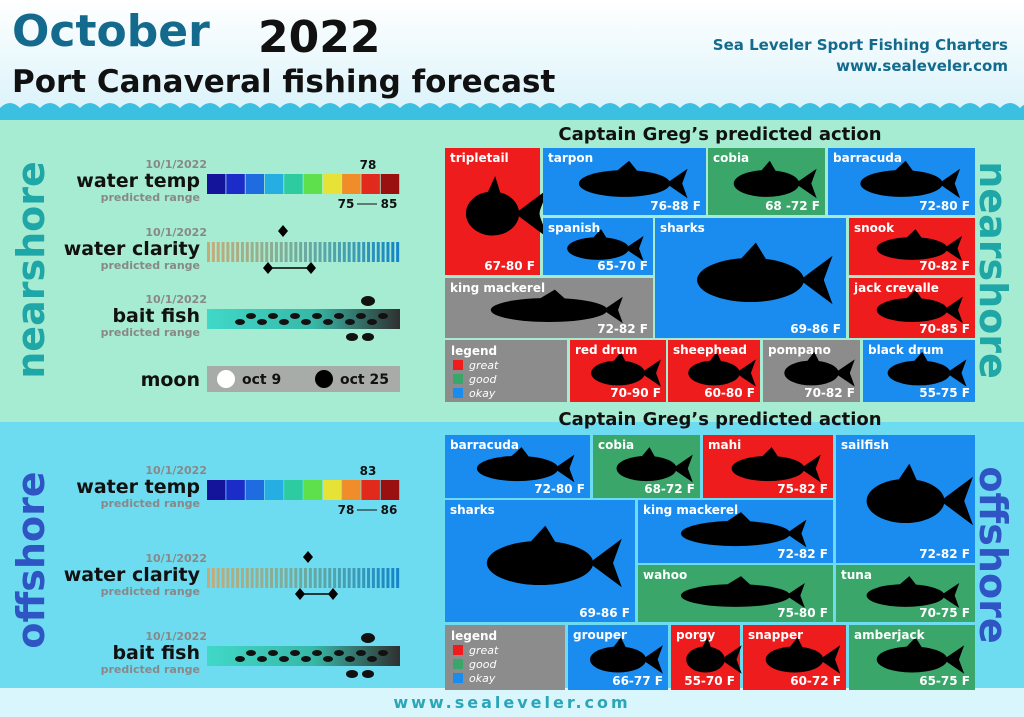  What do you see at coordinates (368, 301) in the screenshot?
I see `bait-top` at bounding box center [368, 301].